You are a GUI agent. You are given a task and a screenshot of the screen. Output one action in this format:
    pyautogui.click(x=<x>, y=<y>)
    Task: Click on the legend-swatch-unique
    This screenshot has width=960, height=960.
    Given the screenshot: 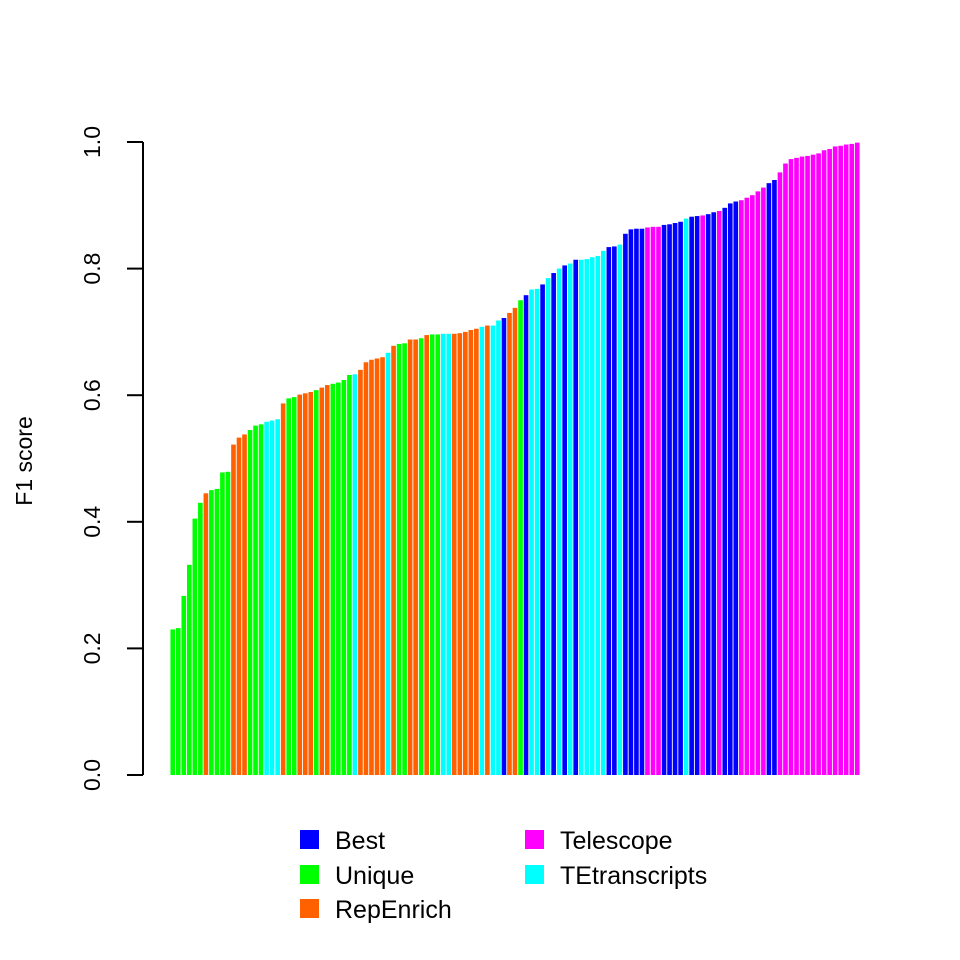 What is the action you would take?
    pyautogui.click(x=309, y=874)
    